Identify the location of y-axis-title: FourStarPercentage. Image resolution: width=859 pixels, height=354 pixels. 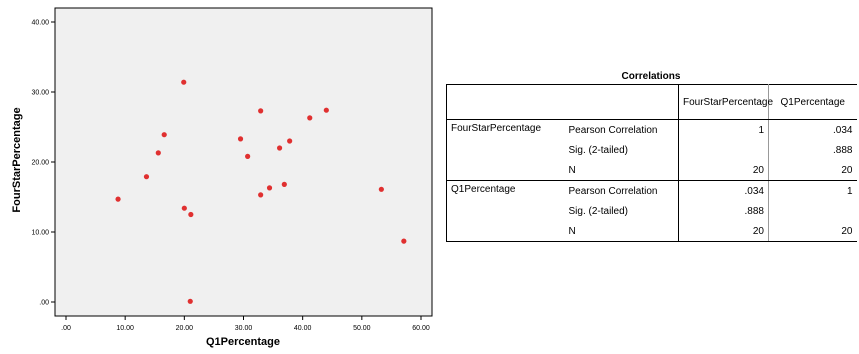
(17, 159).